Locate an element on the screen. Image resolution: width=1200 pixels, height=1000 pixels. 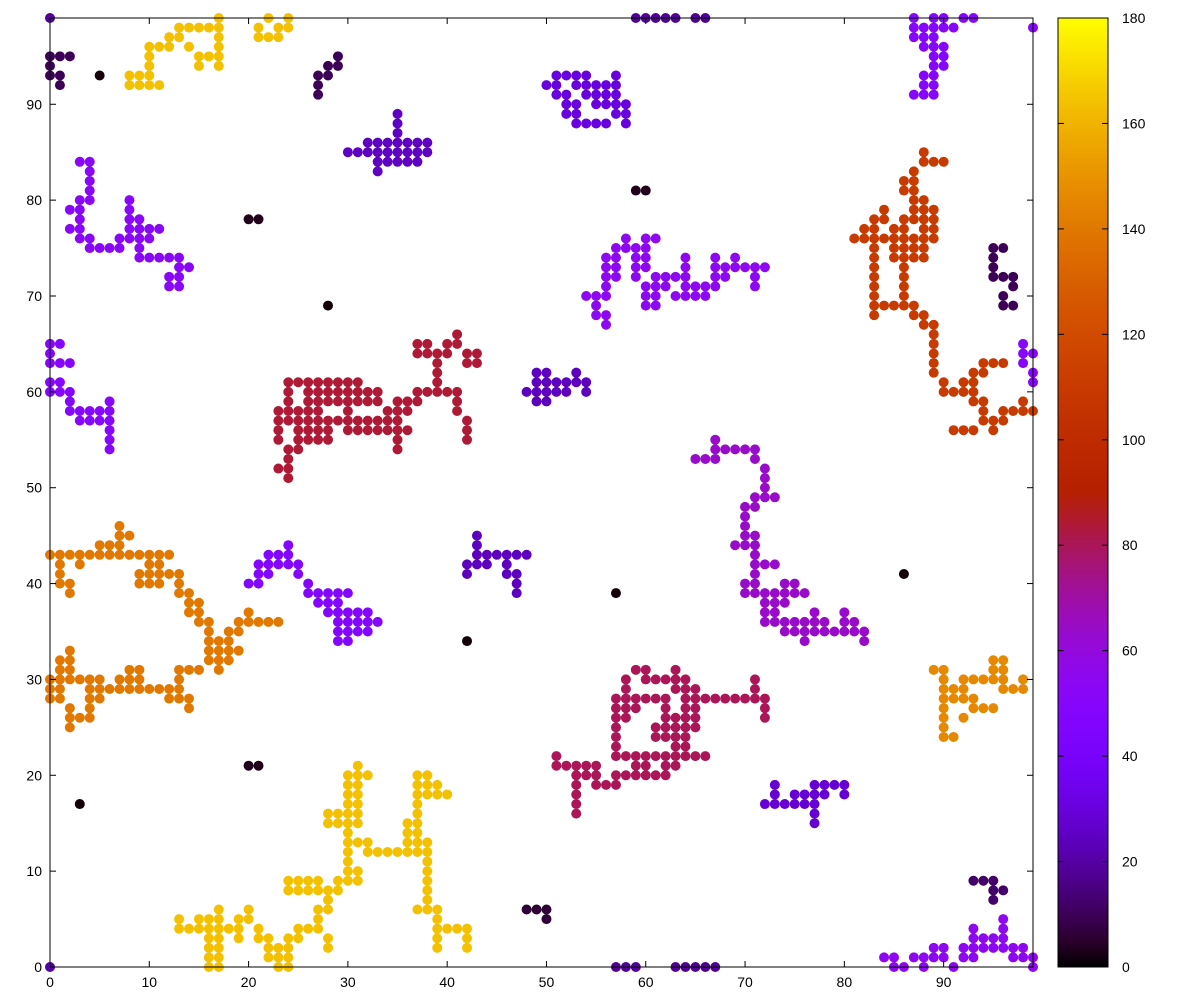
colorbar-tick-label: 0 is located at coordinates (1126, 967).